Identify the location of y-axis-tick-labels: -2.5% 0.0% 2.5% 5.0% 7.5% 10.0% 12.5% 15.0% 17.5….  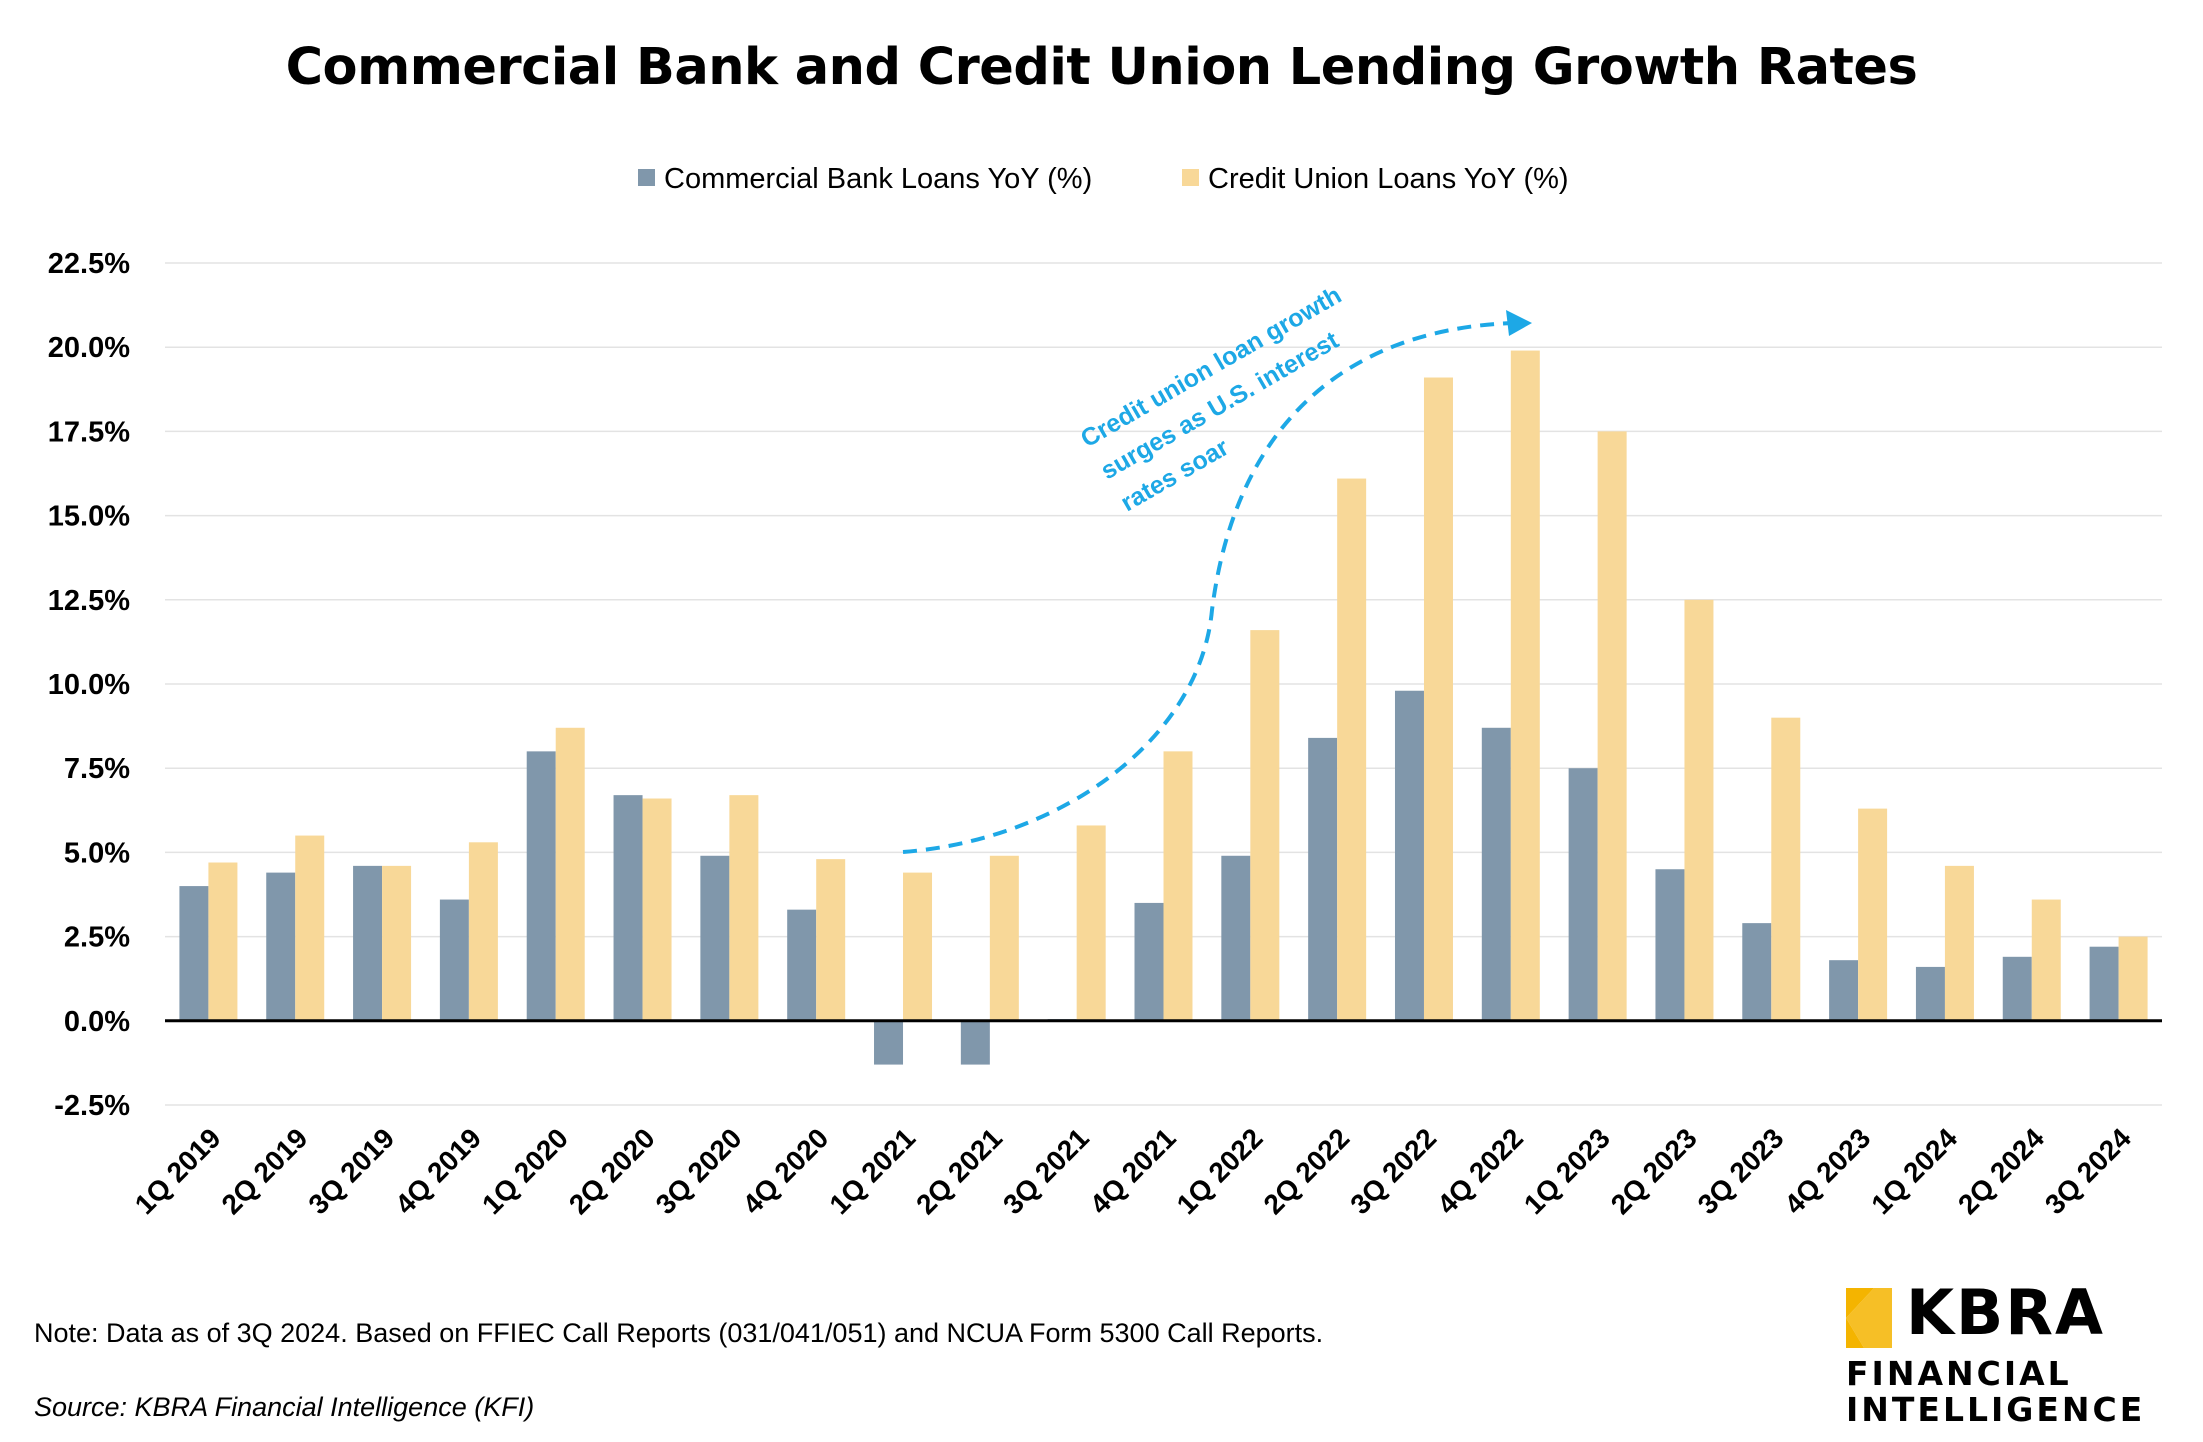
(89, 685).